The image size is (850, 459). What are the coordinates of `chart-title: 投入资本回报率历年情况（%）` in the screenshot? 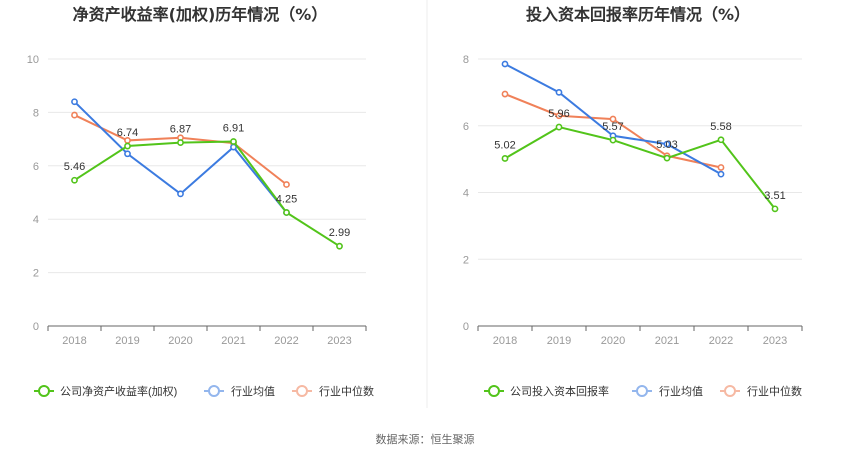 It's located at (638, 14).